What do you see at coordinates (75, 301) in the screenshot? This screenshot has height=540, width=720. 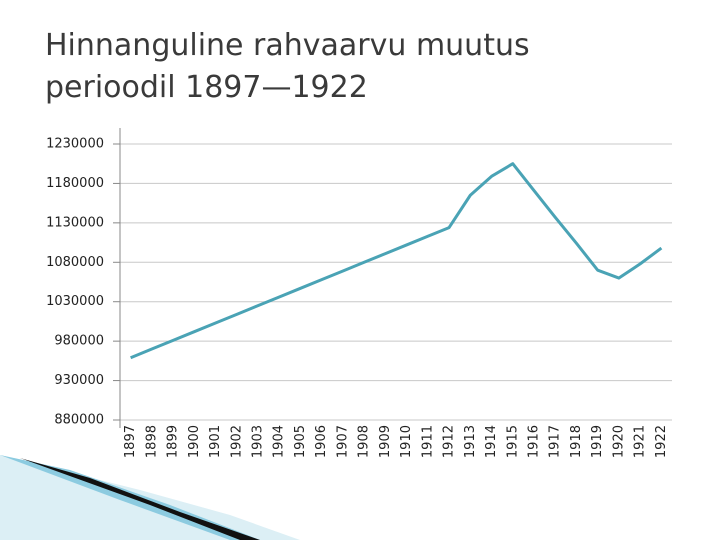 I see `y-tick-label: 1030000` at bounding box center [75, 301].